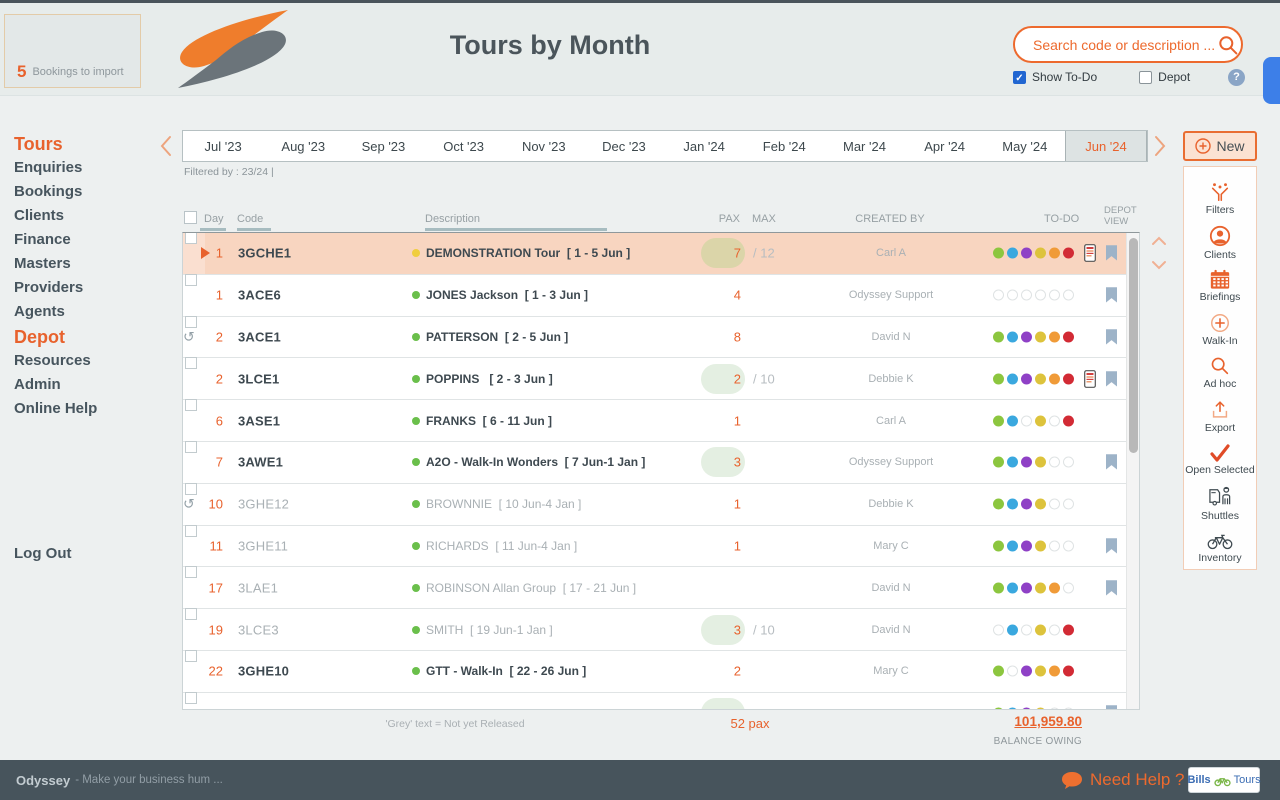  What do you see at coordinates (1048, 721) in the screenshot?
I see `balance-owing-value: 101,959.80` at bounding box center [1048, 721].